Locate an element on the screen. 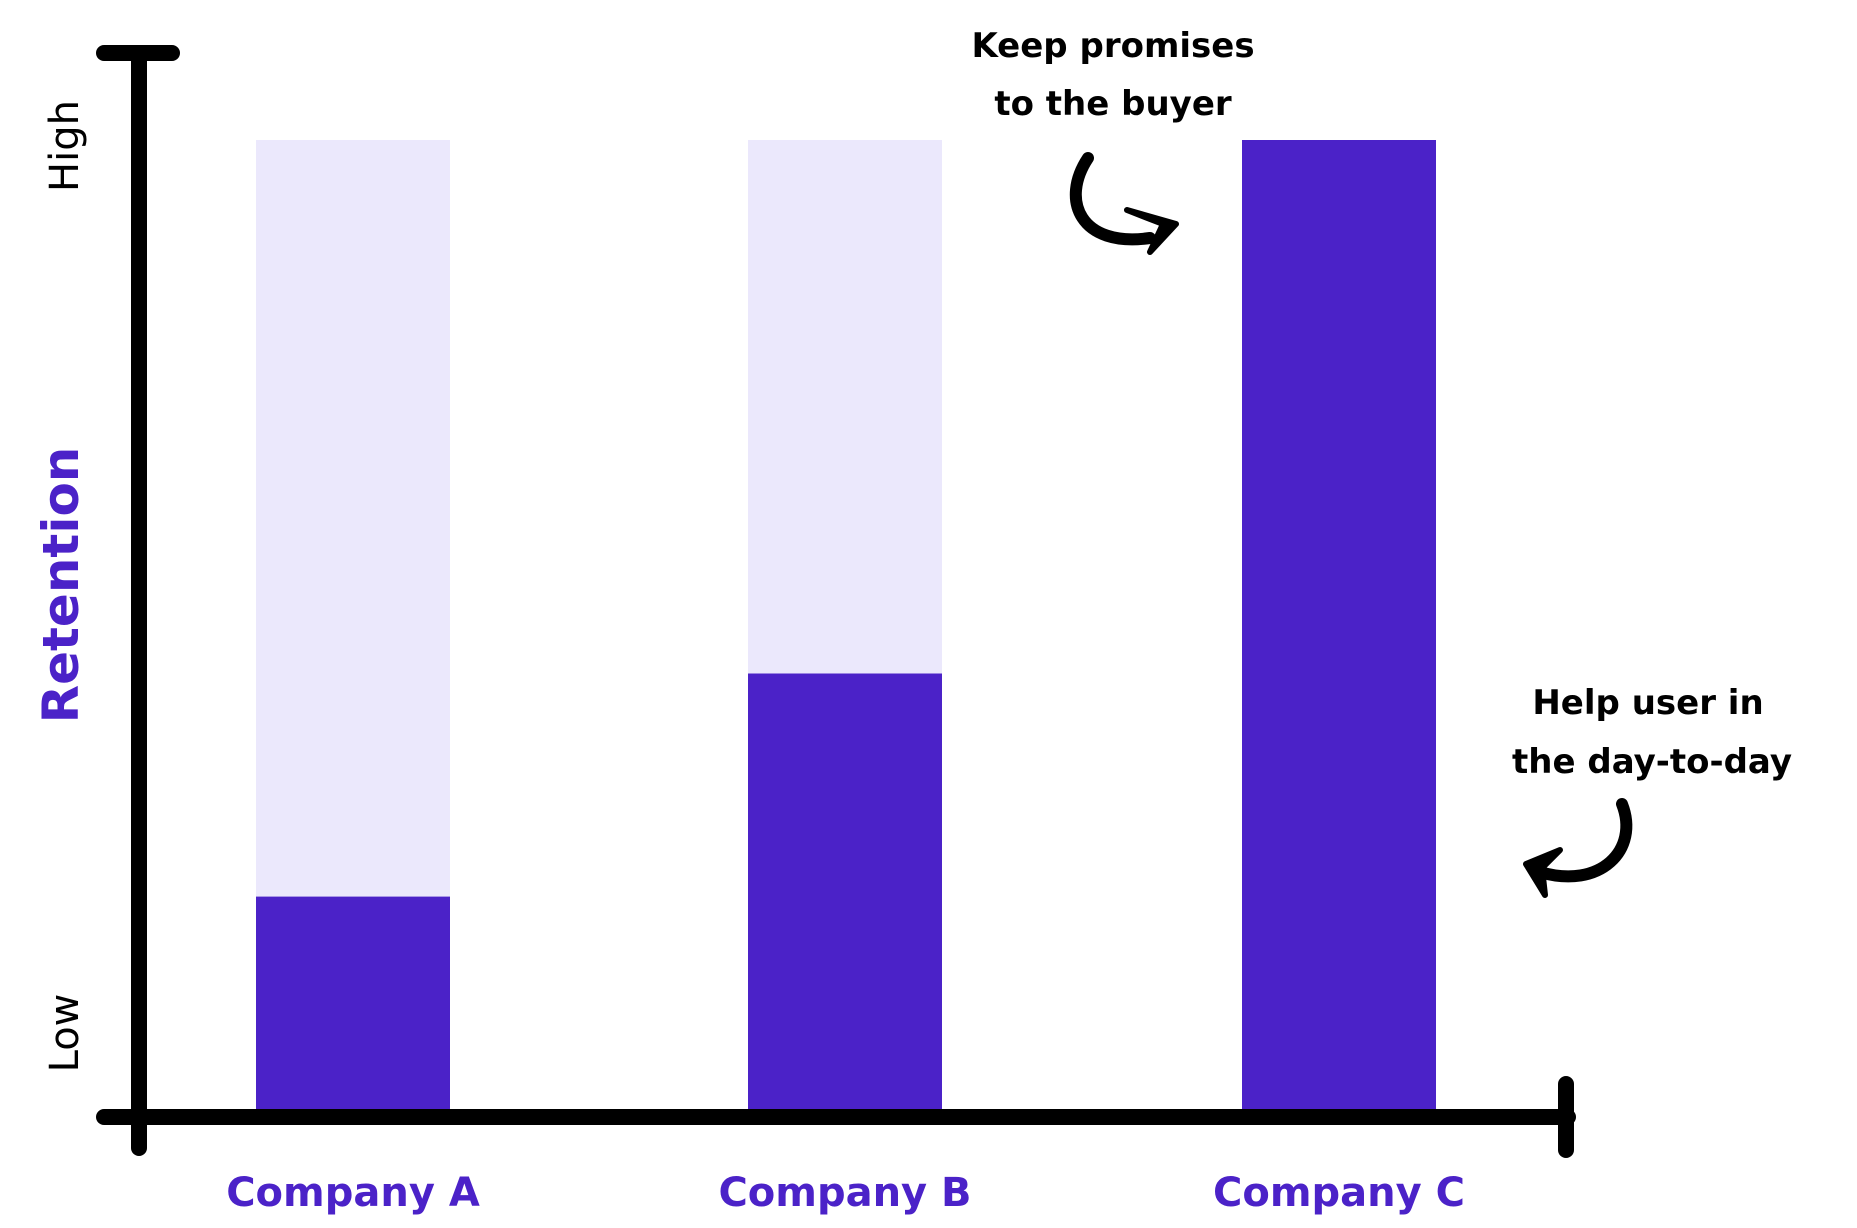 The width and height of the screenshot is (1857, 1228). annotation-help-user-line2: the day-to-day is located at coordinates (1652, 762).